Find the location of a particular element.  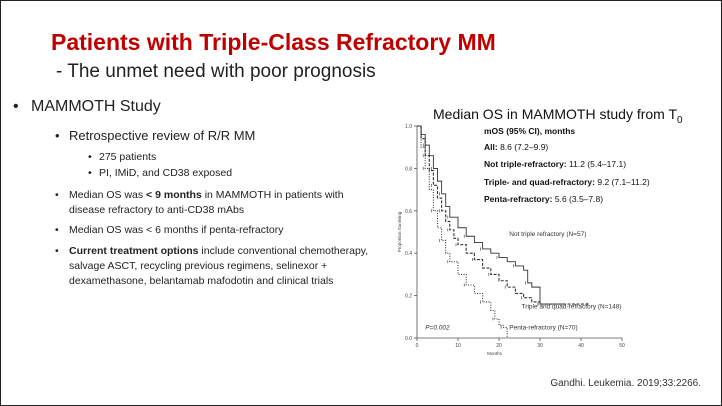

citation: Gandhi. Leukemia. 2019;33:2266. is located at coordinates (625, 383).